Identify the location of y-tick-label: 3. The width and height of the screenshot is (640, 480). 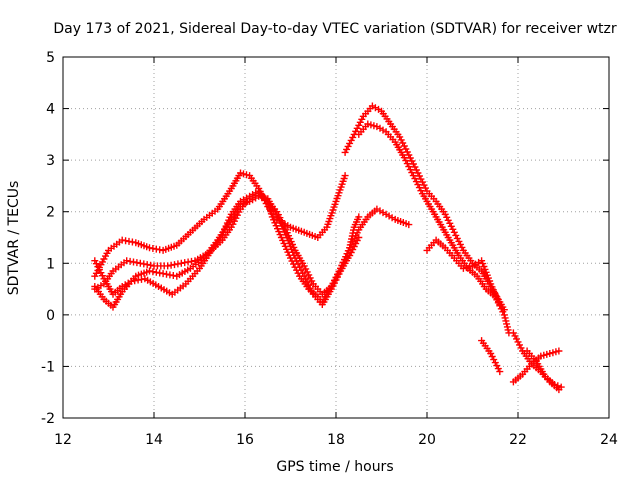
(50, 161).